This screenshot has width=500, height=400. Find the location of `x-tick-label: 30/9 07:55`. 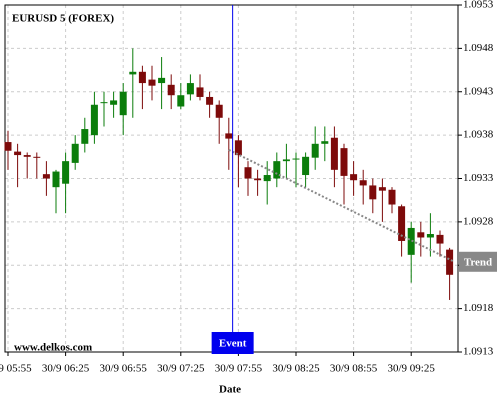

x-tick-label: 30/9 07:55 is located at coordinates (239, 369).